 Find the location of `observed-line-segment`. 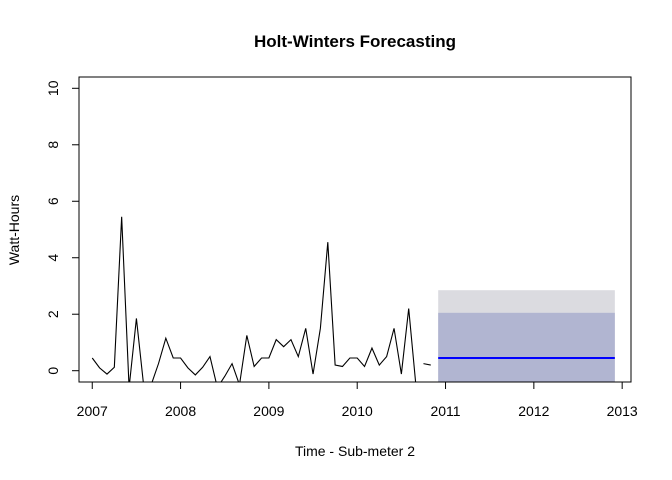

observed-line-segment is located at coordinates (427, 364).